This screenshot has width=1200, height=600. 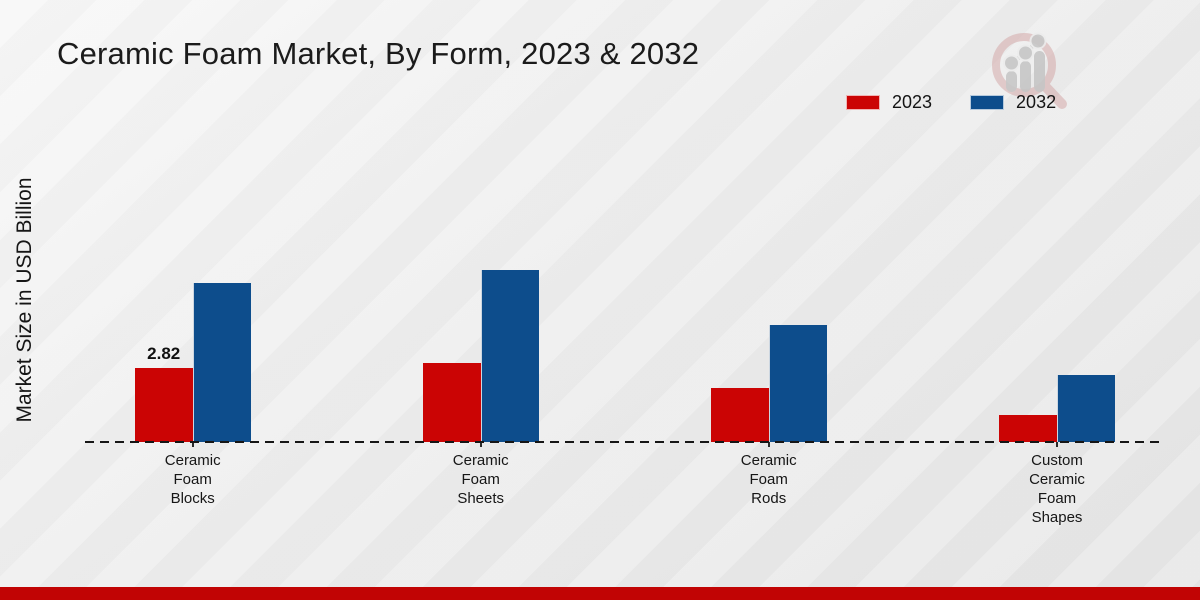 What do you see at coordinates (889, 102) in the screenshot?
I see `legend-item-2023: 2023` at bounding box center [889, 102].